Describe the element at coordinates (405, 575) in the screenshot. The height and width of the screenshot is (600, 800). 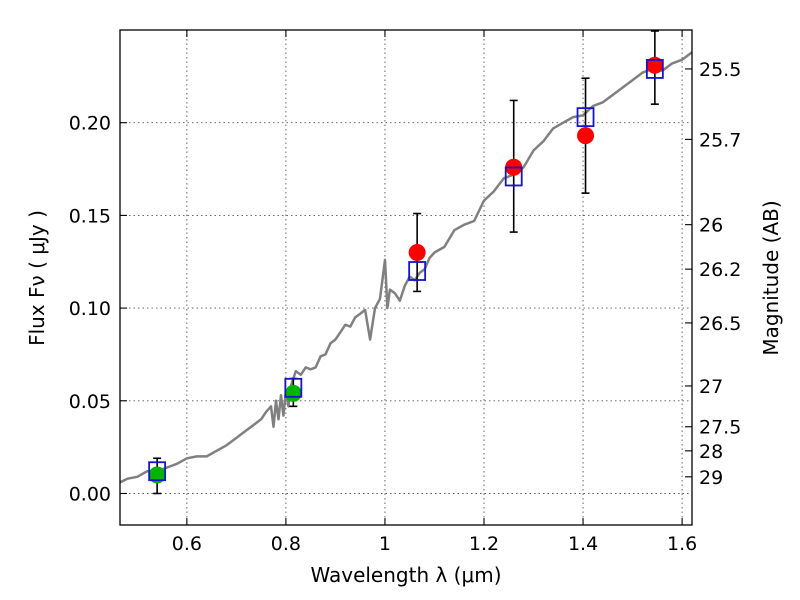
I see `x-axis-label: Wavelength λ (μm)` at that location.